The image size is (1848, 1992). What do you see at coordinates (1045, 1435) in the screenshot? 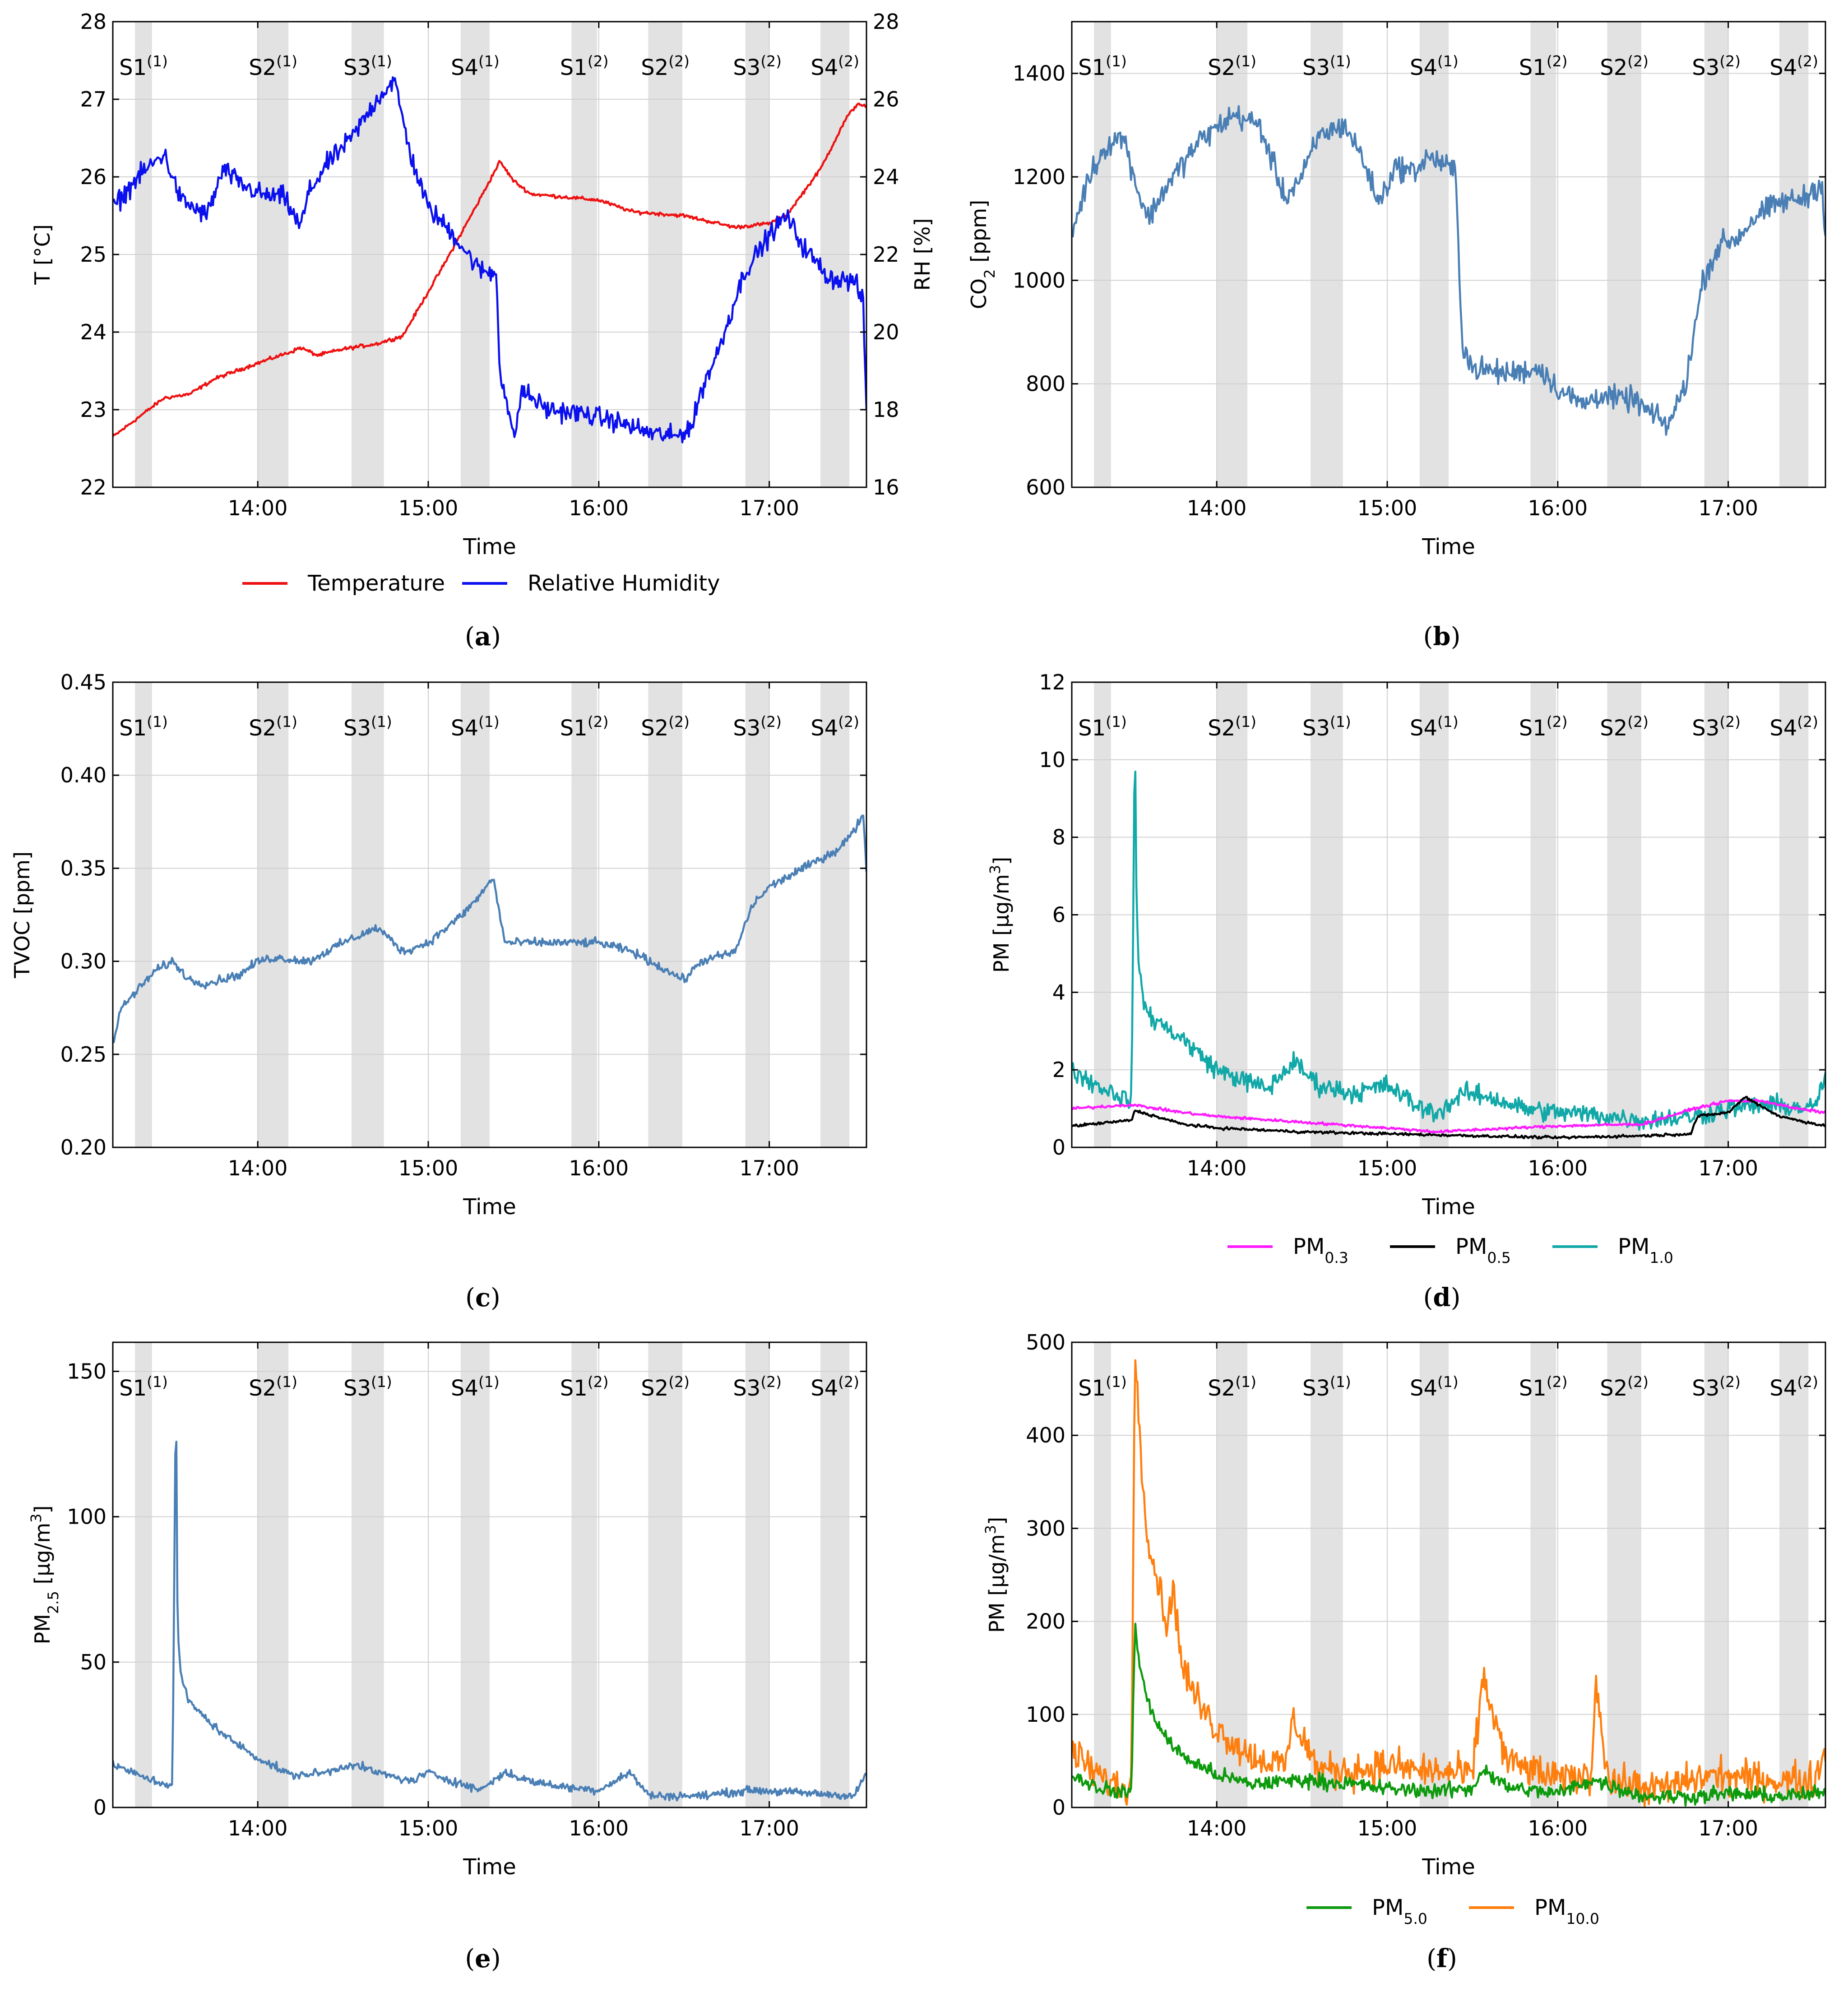
I see `y-tick-label: 400` at bounding box center [1045, 1435].